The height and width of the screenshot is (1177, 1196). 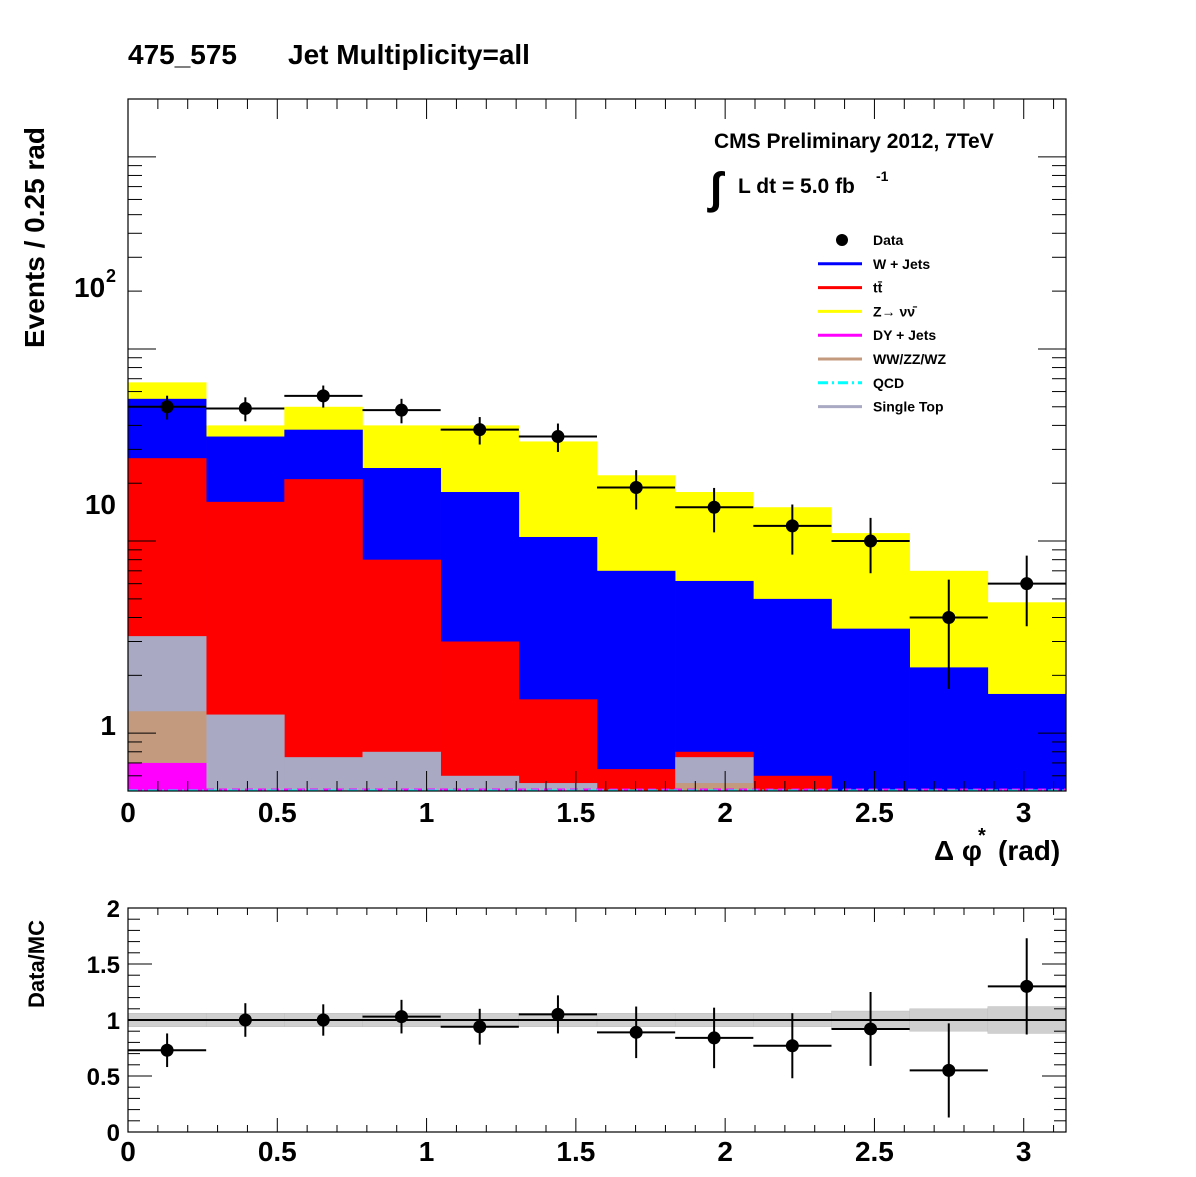 I want to click on legend-label-wjets: W + Jets, so click(x=901, y=264).